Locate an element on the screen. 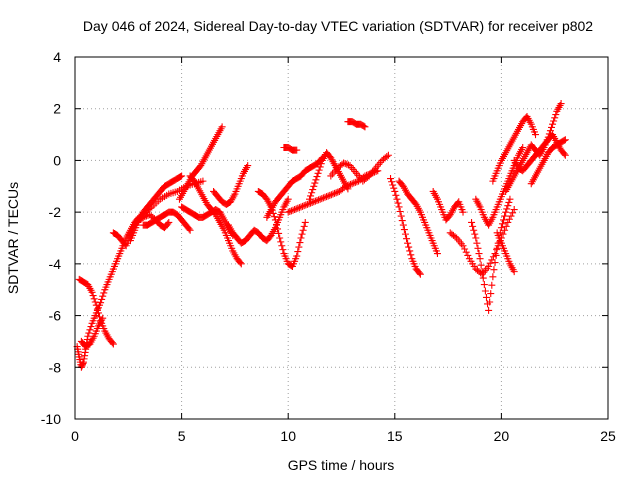 Image resolution: width=640 pixels, height=480 pixels. series-sat-track-l is located at coordinates (281, 228).